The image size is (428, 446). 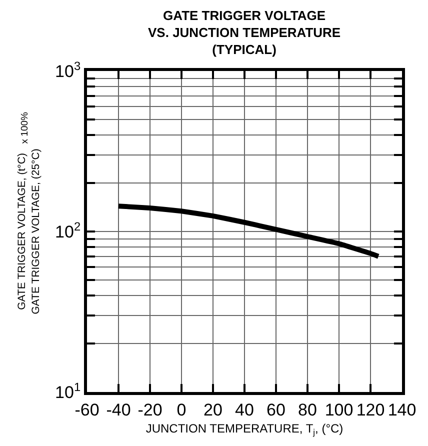 What do you see at coordinates (370, 410) in the screenshot?
I see `x-tick-label: 120` at bounding box center [370, 410].